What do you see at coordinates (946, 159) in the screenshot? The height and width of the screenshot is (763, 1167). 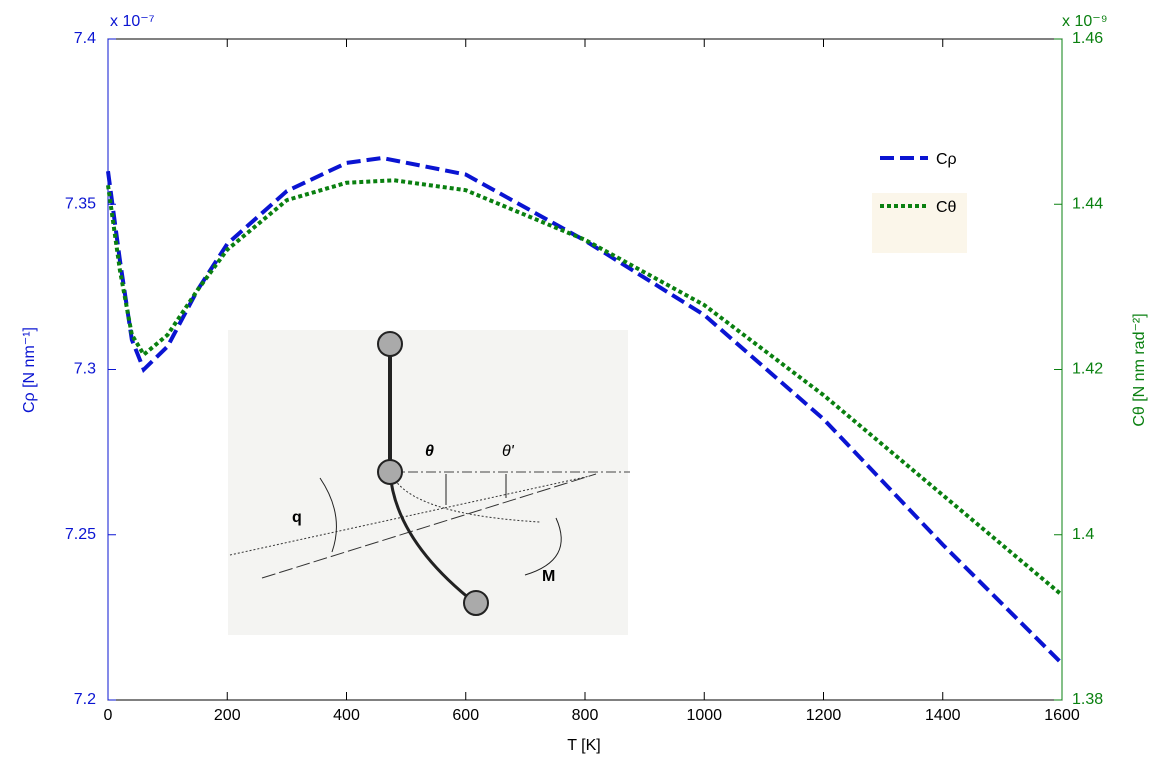 I see `legend-label: Cρ` at bounding box center [946, 159].